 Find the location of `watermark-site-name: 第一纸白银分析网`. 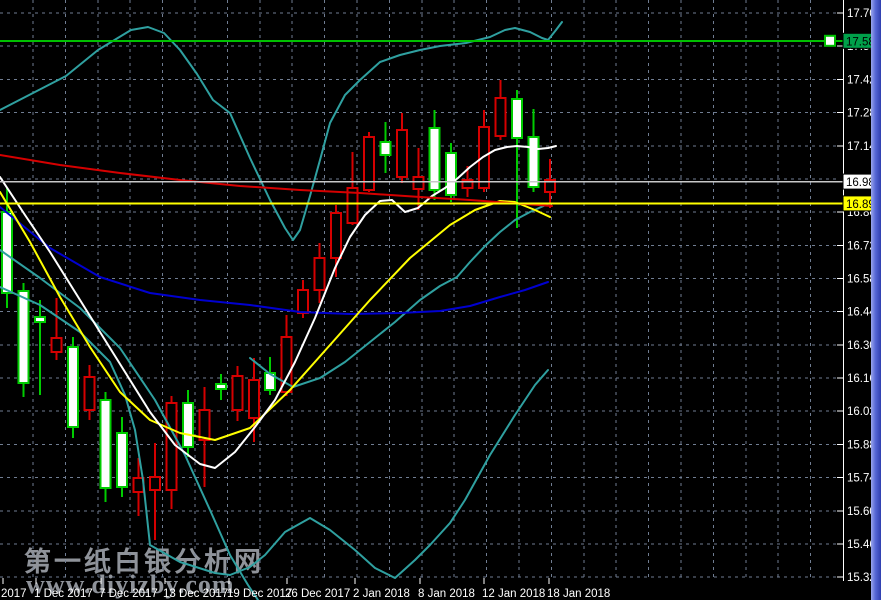

watermark-site-name: 第一纸白银分析网 is located at coordinates (144, 562).